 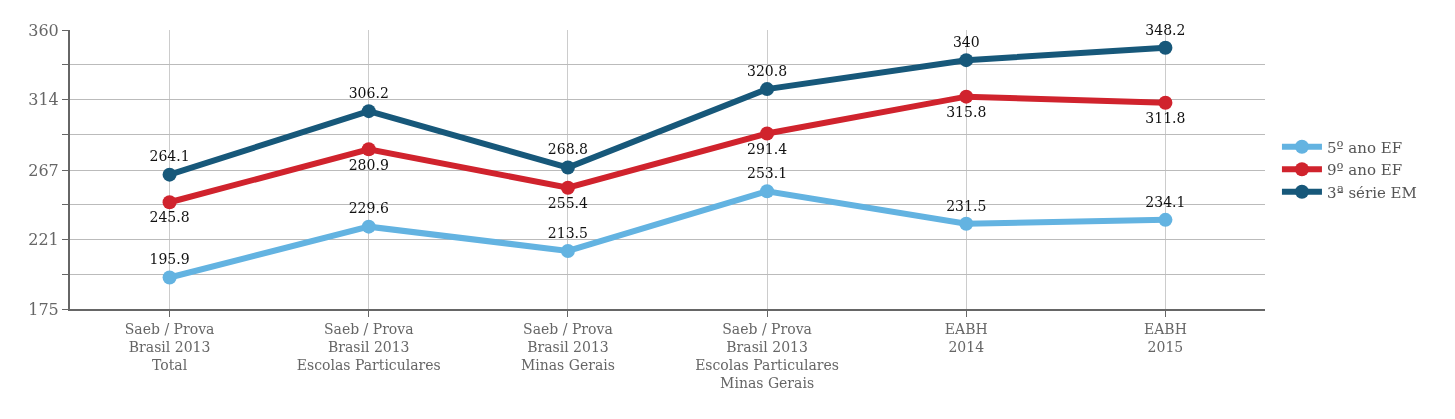 I want to click on data-label: 348.2, so click(x=1165, y=29).